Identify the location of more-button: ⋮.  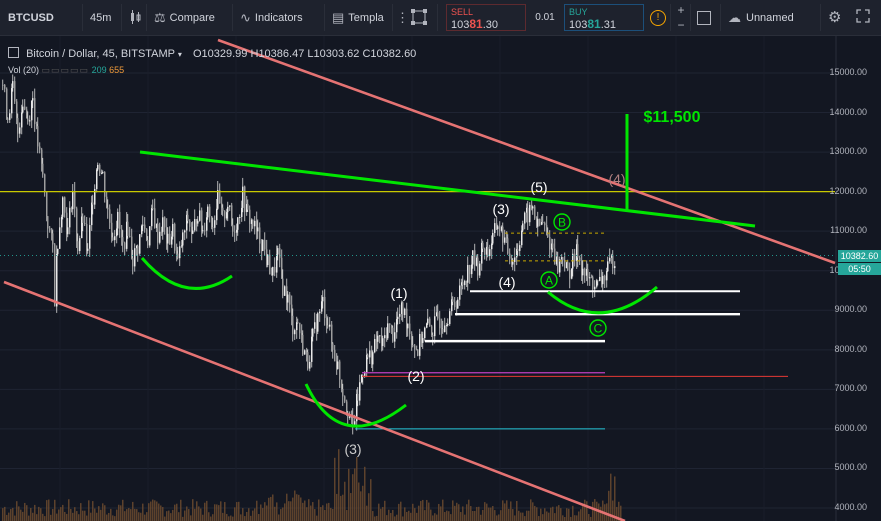
(402, 17).